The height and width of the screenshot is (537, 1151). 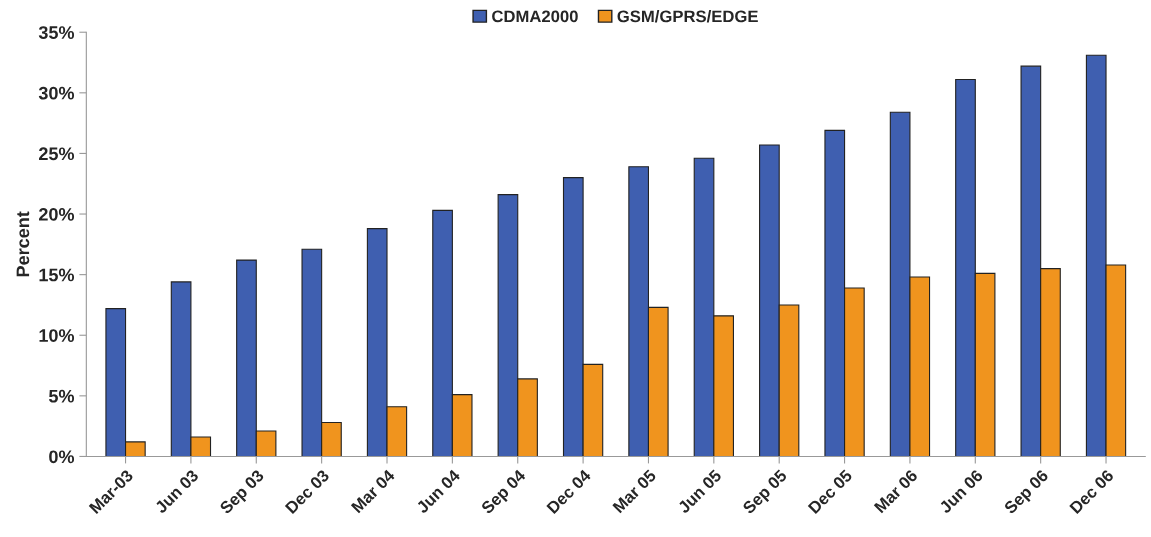 What do you see at coordinates (57, 335) in the screenshot?
I see `y-tick-label: 10%` at bounding box center [57, 335].